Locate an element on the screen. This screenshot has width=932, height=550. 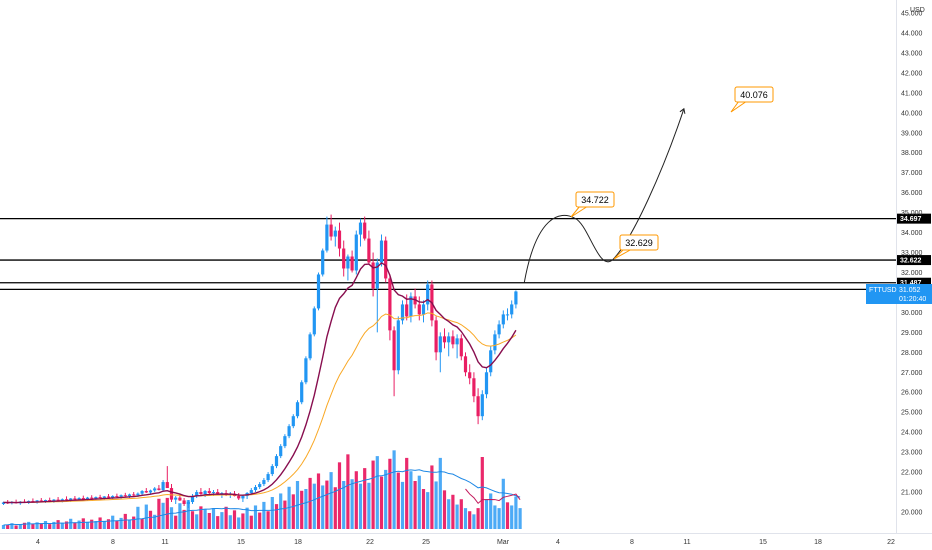
time-tick-label: 11 is located at coordinates (164, 542).